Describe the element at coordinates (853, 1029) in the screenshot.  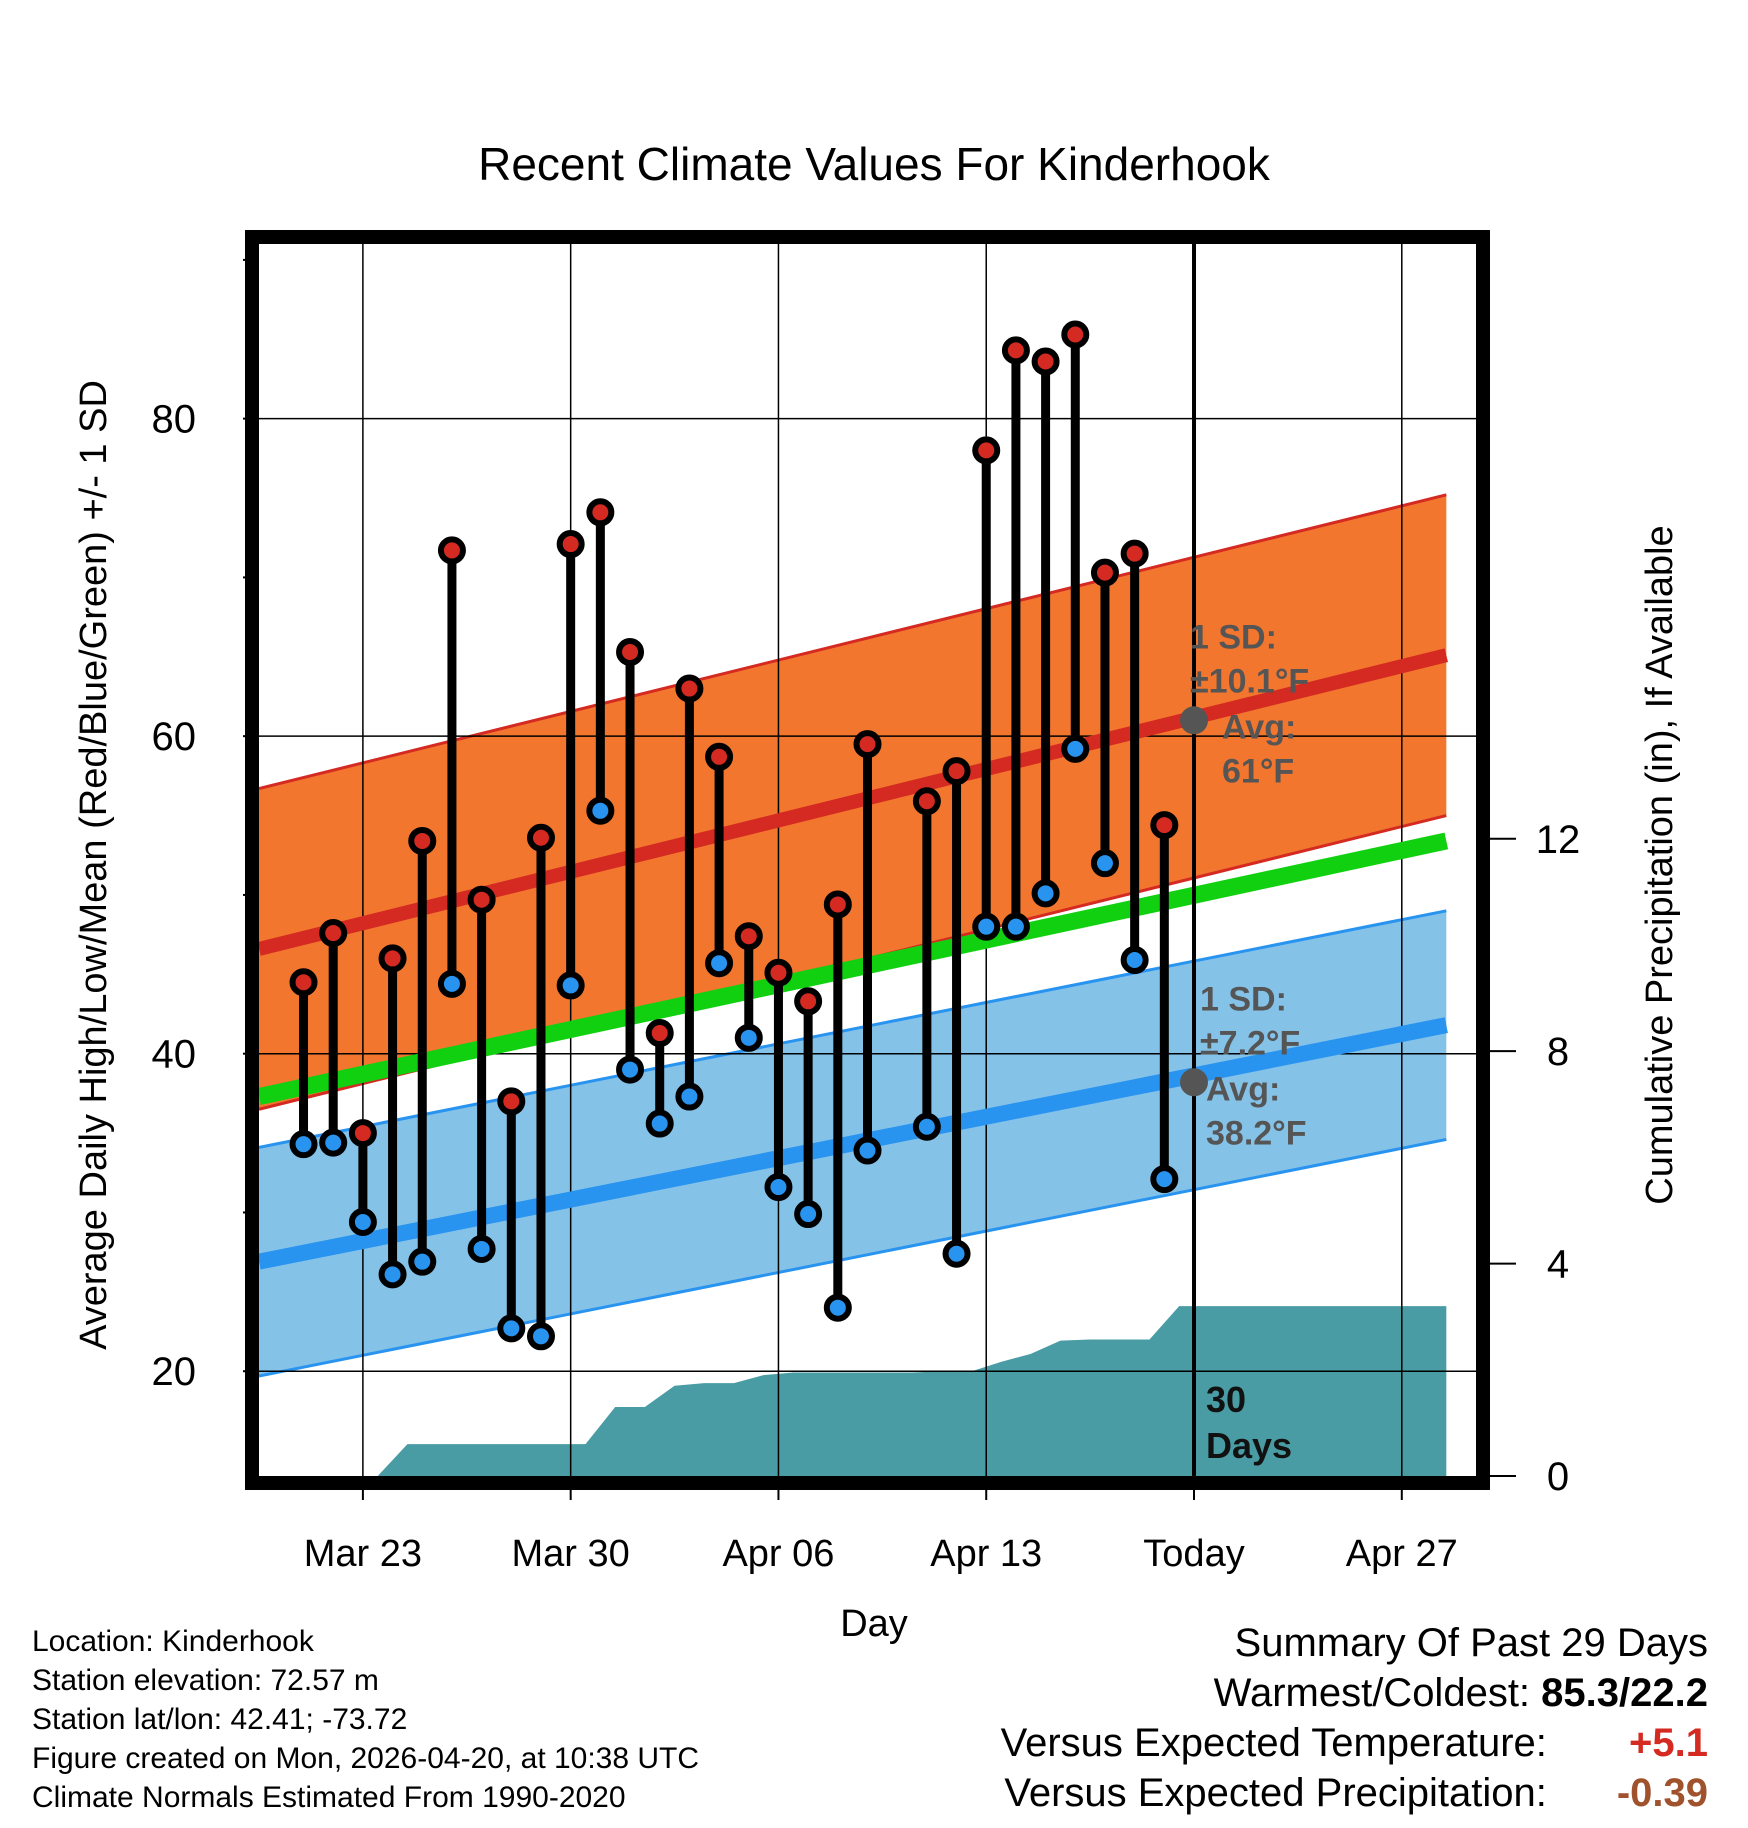
I see `low-band-upper-edge` at that location.